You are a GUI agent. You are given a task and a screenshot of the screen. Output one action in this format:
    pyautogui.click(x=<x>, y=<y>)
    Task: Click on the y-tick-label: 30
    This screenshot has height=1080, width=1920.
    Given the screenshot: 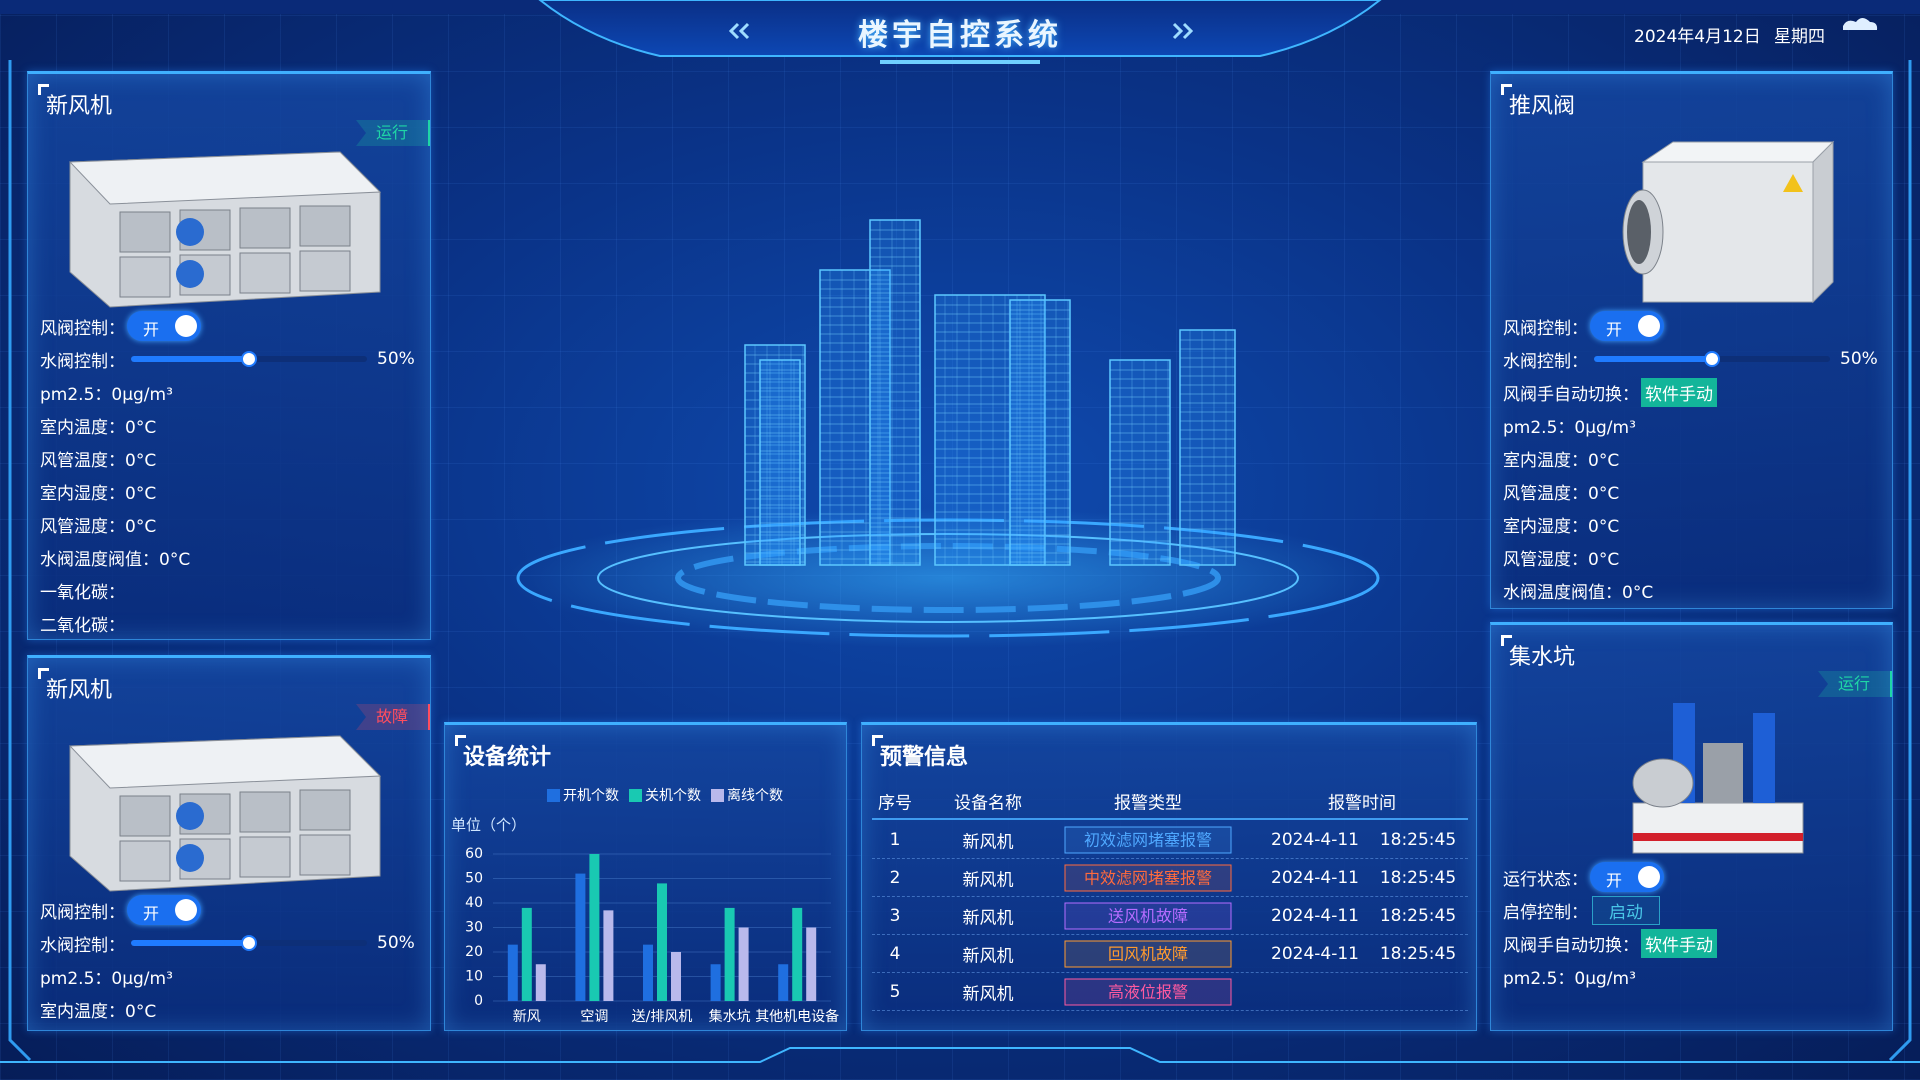 What is the action you would take?
    pyautogui.click(x=474, y=928)
    